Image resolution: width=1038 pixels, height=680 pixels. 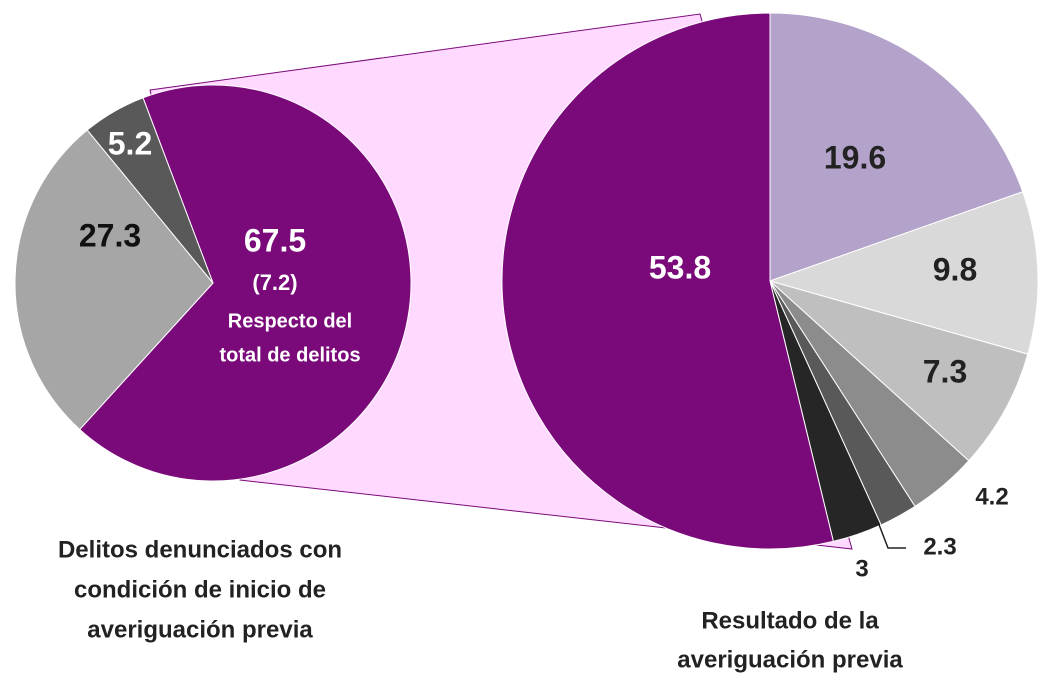 What do you see at coordinates (130, 143) in the screenshot?
I see `data-label: 5.2` at bounding box center [130, 143].